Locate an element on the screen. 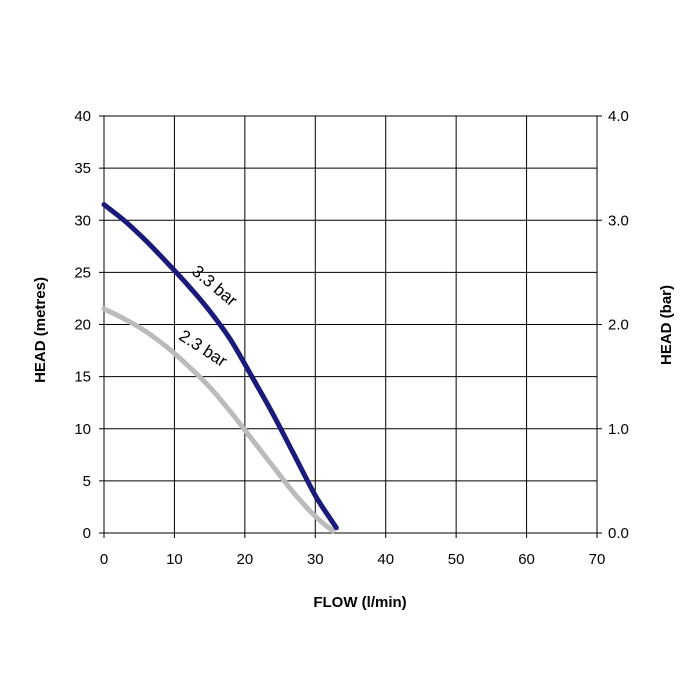 This screenshot has height=700, width=700. y-tick-labels: 0 5 10 15 20 25 30 35 40 is located at coordinates (89, 325).